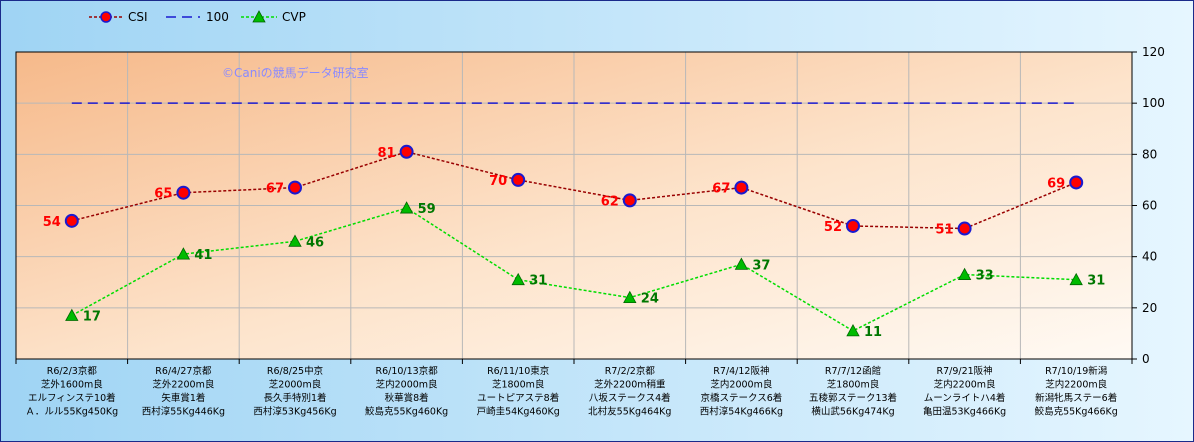 Image resolution: width=1194 pixels, height=442 pixels. I want to click on x-tick-label: R7/4/12阪神芝内2000m良京橋ステークス6着西村淳54Kg466Kg, so click(741, 391).